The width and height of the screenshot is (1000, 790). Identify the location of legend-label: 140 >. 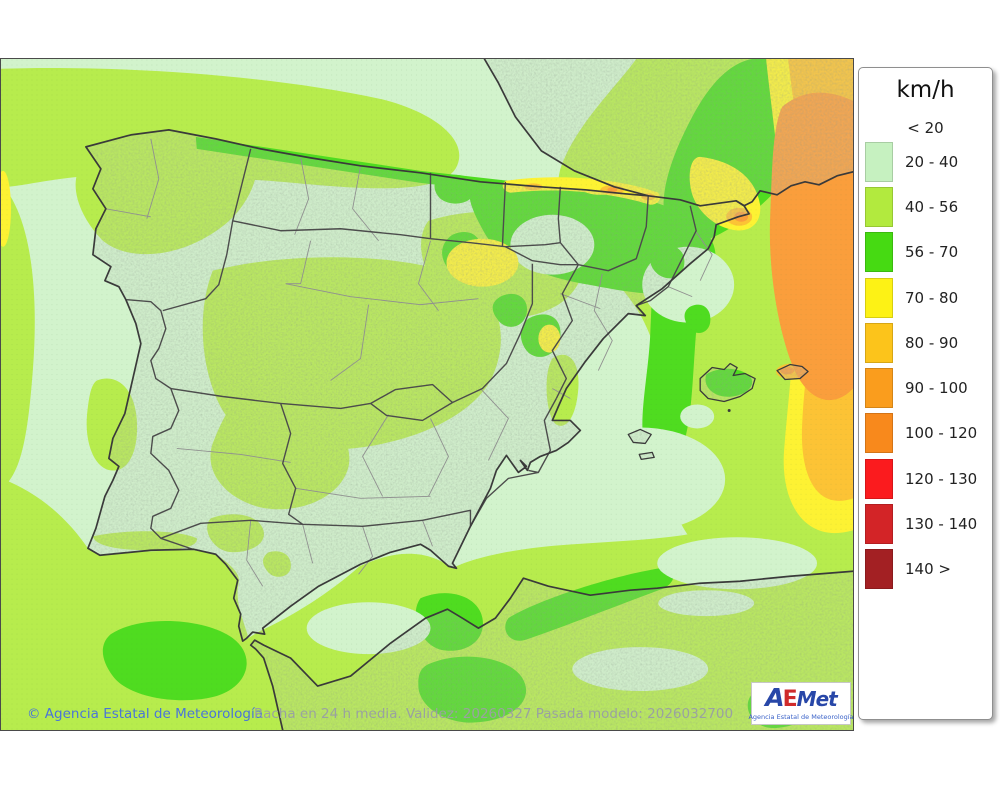
(928, 569).